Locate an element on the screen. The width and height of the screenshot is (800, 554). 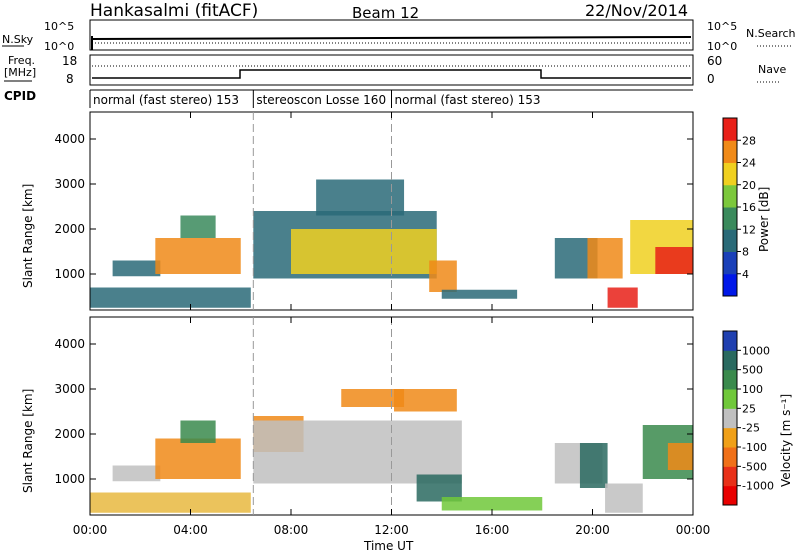
station-title: Hankasalmi (fitACF) is located at coordinates (174, 11).